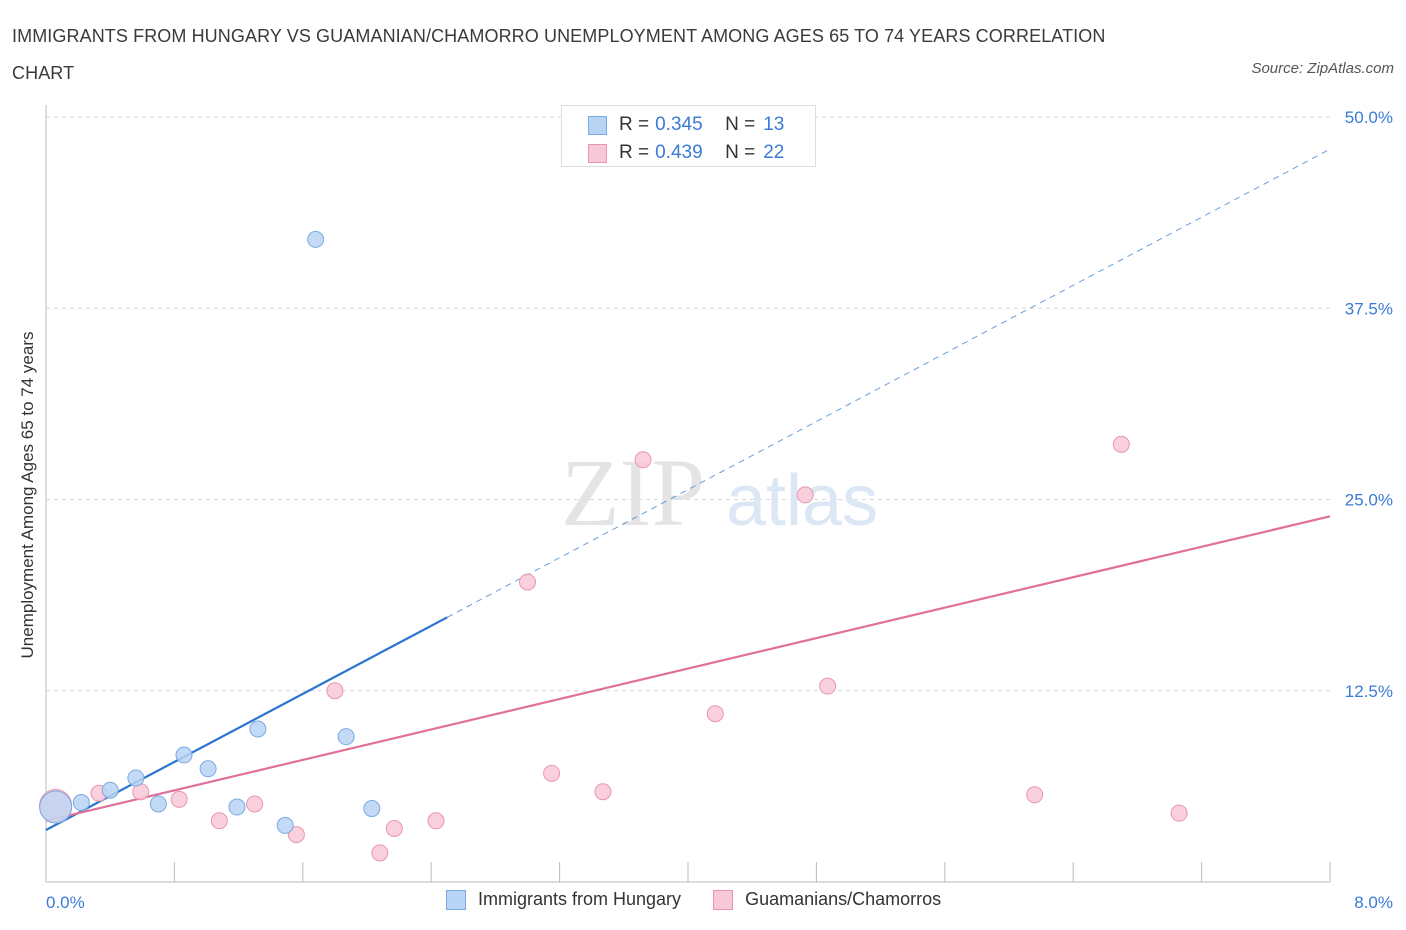 The height and width of the screenshot is (930, 1406). I want to click on legend-swatch-pink, so click(597, 153).